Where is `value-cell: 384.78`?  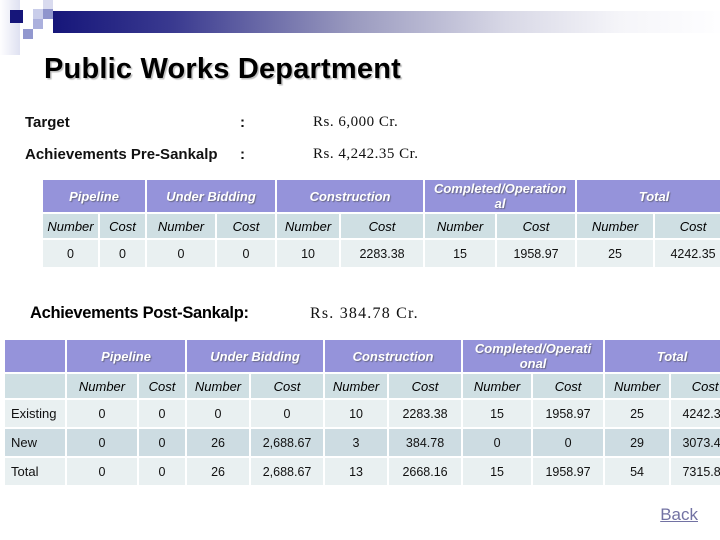
value-cell: 384.78 is located at coordinates (425, 442).